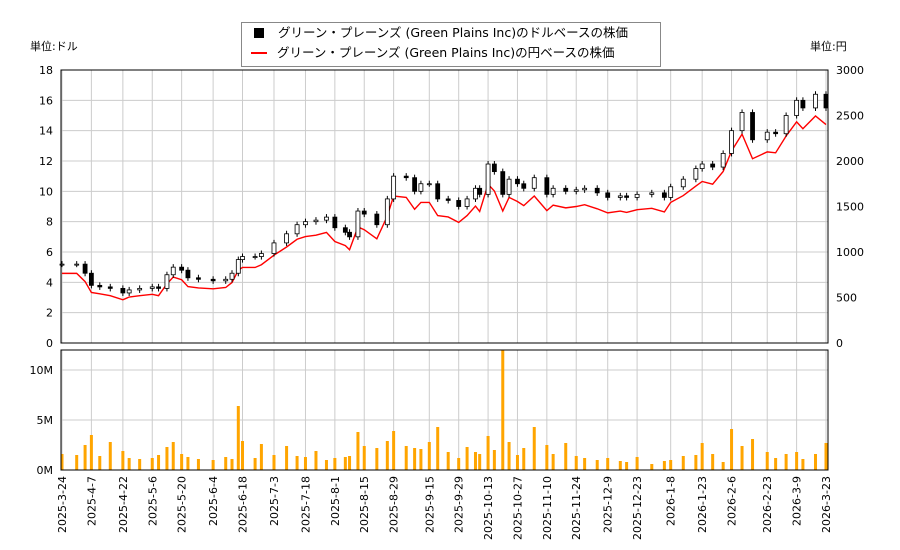 The height and width of the screenshot is (550, 900). Describe the element at coordinates (850, 161) in the screenshot. I see `y-tick-label-jpy: 2000` at that location.